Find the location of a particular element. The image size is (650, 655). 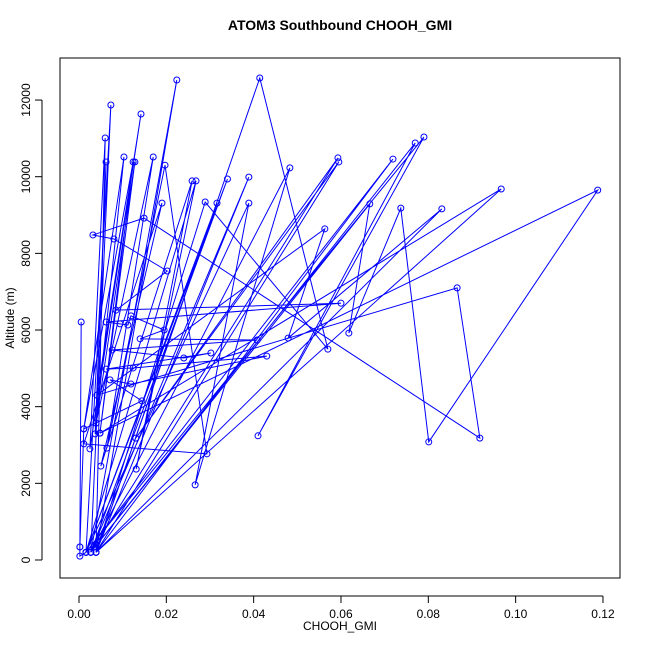

x-tick-label: 0.00 is located at coordinates (79, 614).